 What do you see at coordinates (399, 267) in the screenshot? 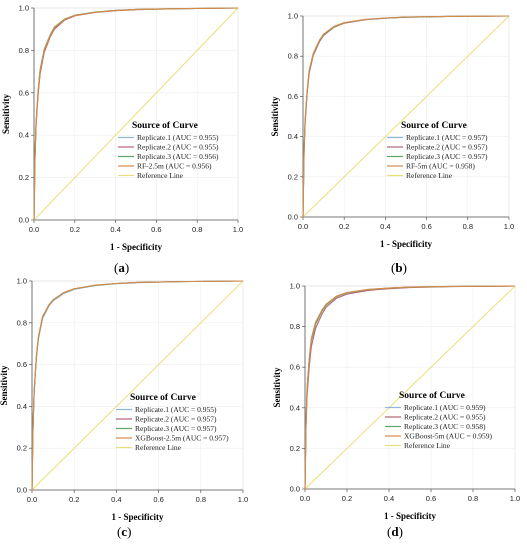
I see `caption-b: (b)` at bounding box center [399, 267].